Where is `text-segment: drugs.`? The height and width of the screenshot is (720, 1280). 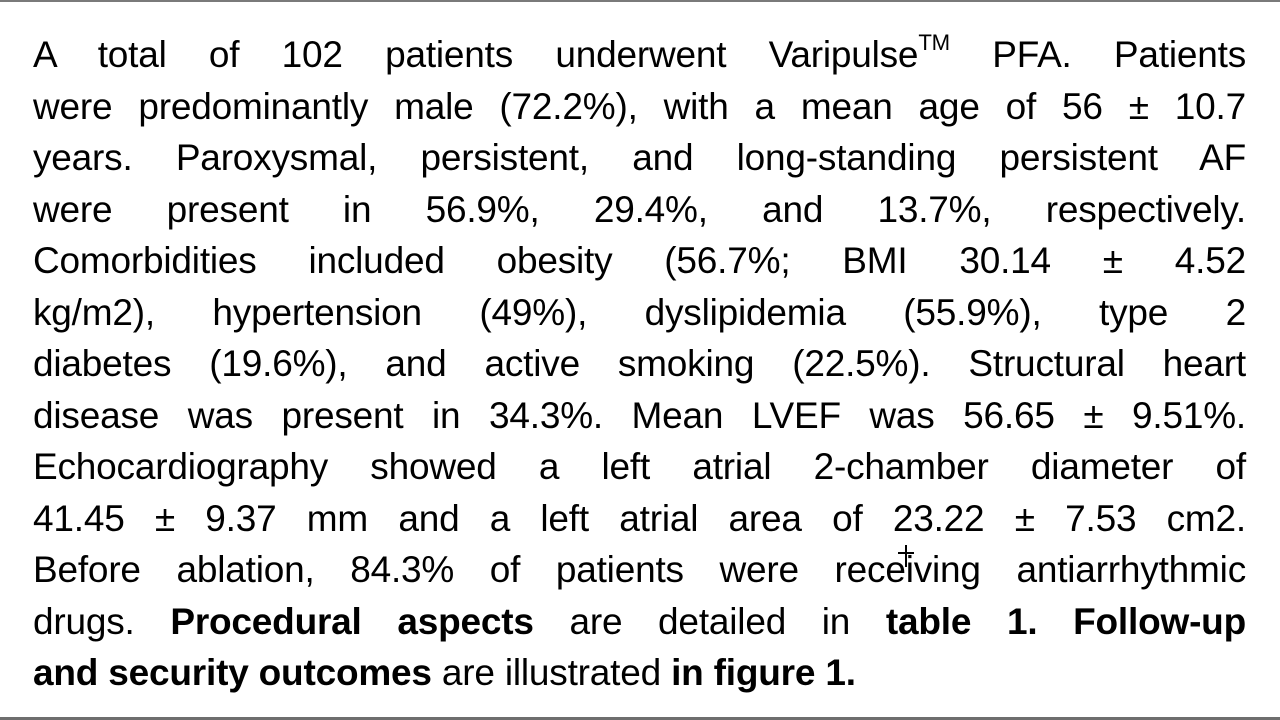 text-segment: drugs. is located at coordinates (102, 621).